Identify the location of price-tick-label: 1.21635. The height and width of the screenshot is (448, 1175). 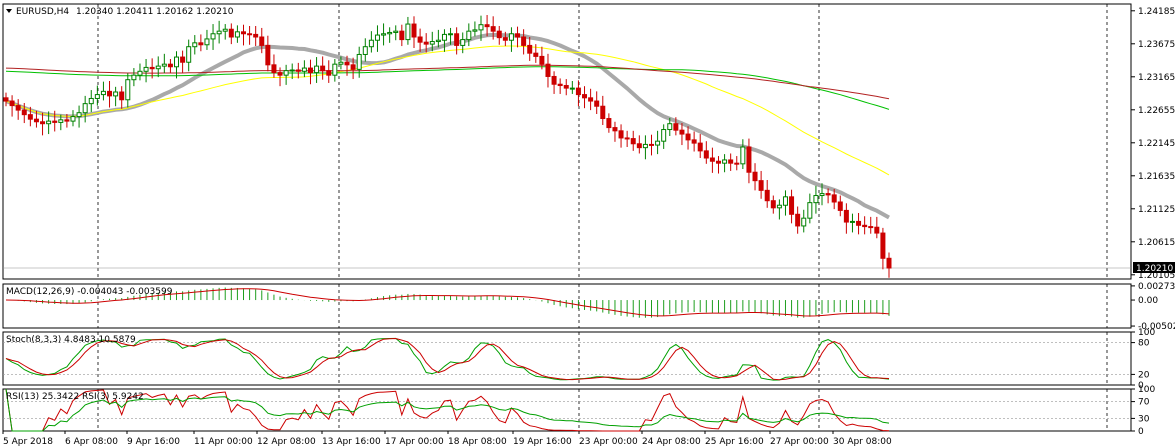
(1156, 177).